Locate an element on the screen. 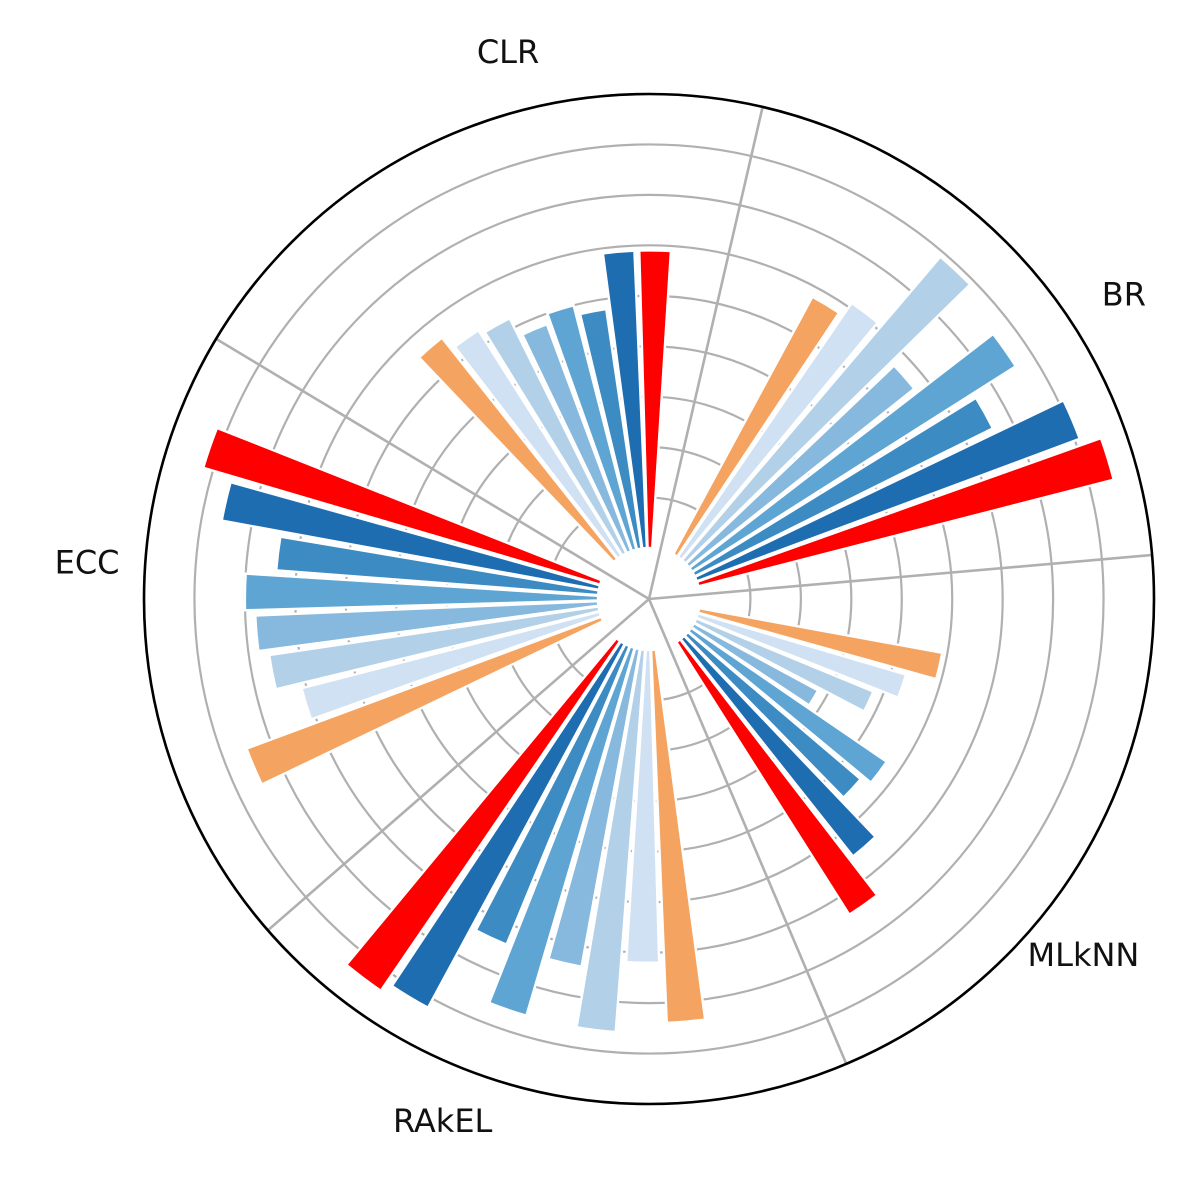 The image size is (1200, 1200). group-label-ecc: ECC is located at coordinates (87, 563).